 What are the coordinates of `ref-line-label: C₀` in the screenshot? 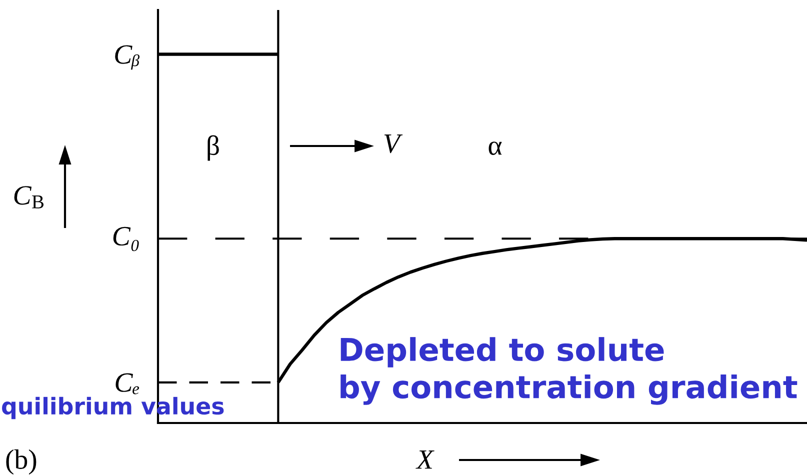 It's located at (126, 239).